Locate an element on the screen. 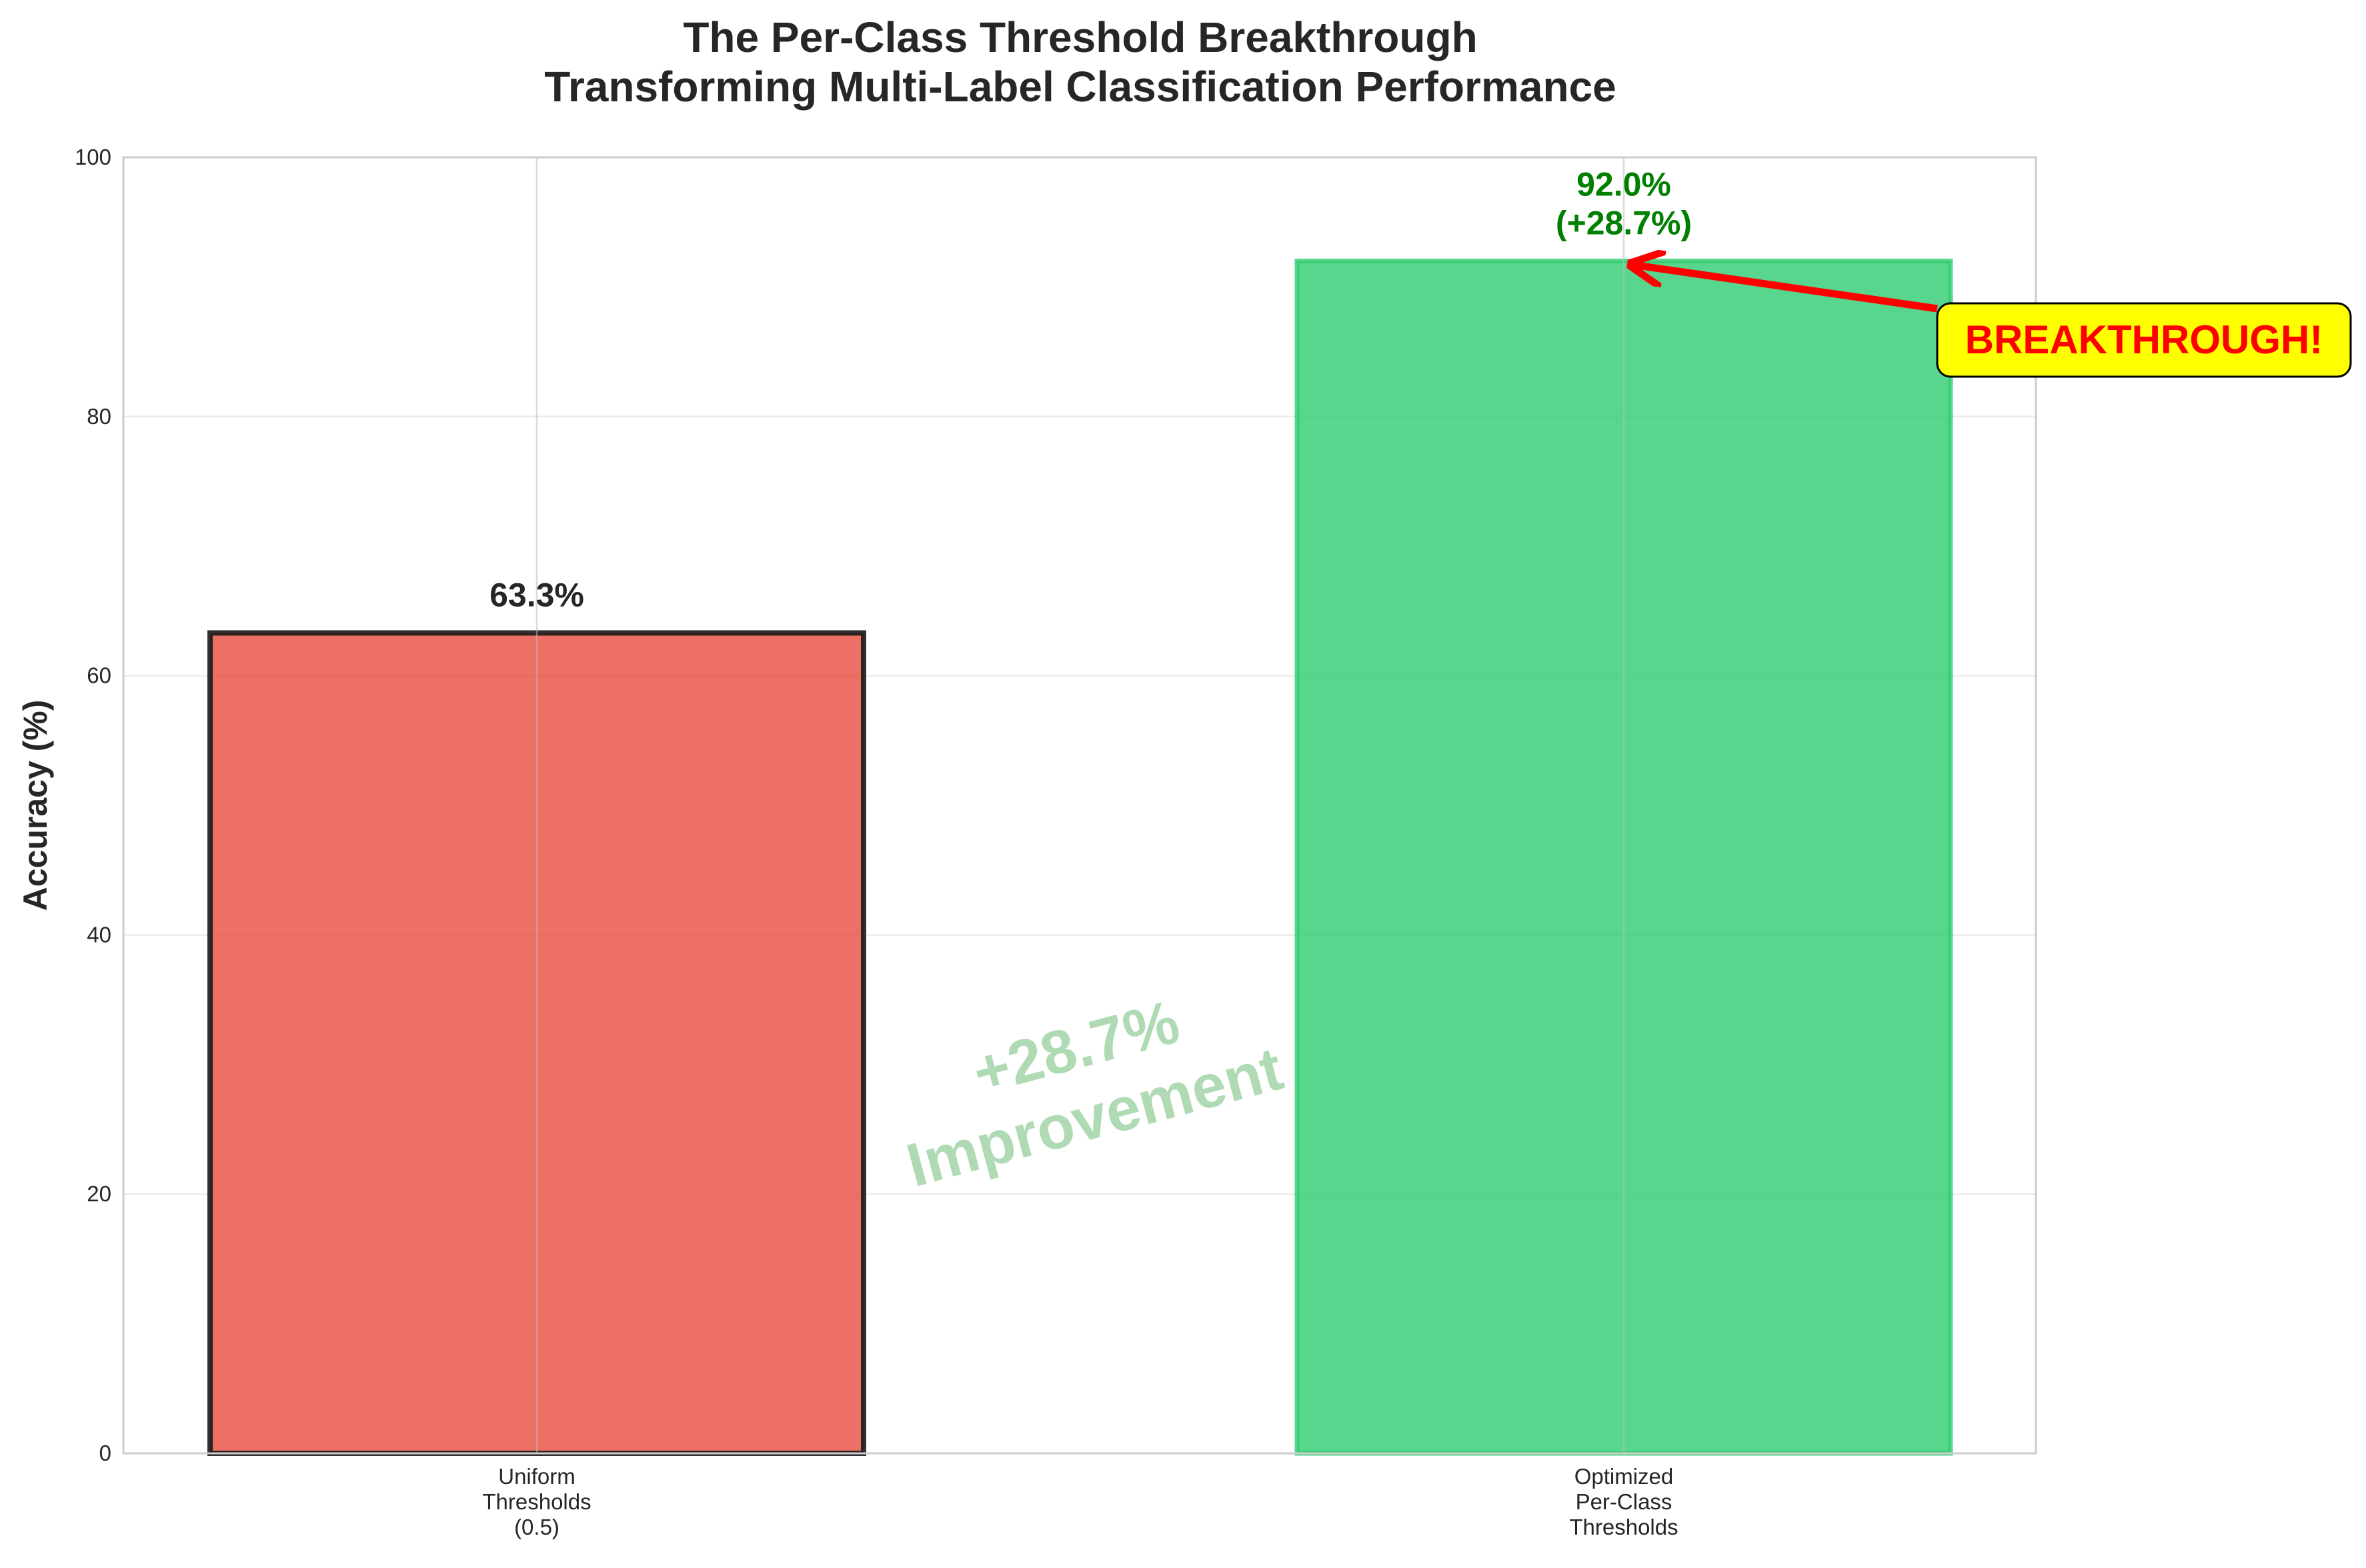  improvement-watermark-text: +28.7%Improvement is located at coordinates (1085, 1082).